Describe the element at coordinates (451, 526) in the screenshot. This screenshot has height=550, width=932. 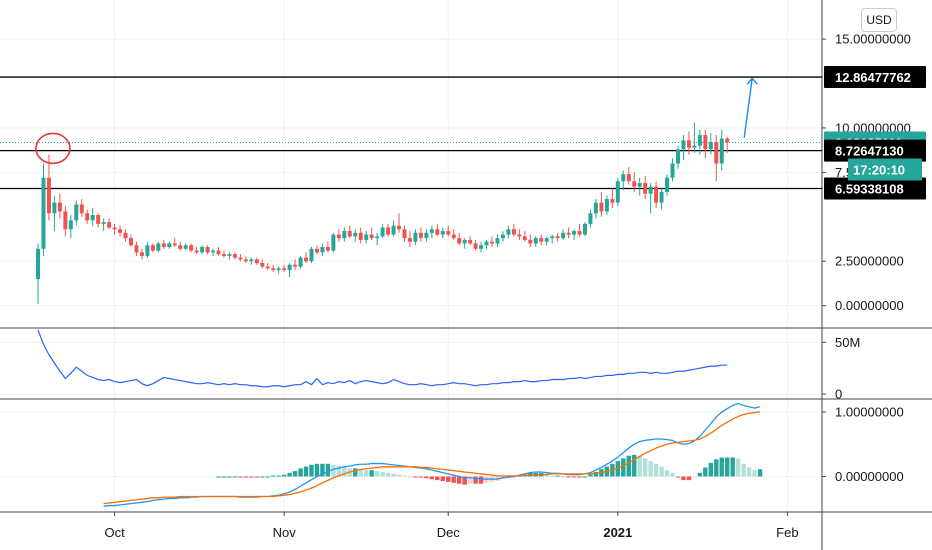
I see `time-axis: Oct Nov Dec 2021 Feb` at that location.